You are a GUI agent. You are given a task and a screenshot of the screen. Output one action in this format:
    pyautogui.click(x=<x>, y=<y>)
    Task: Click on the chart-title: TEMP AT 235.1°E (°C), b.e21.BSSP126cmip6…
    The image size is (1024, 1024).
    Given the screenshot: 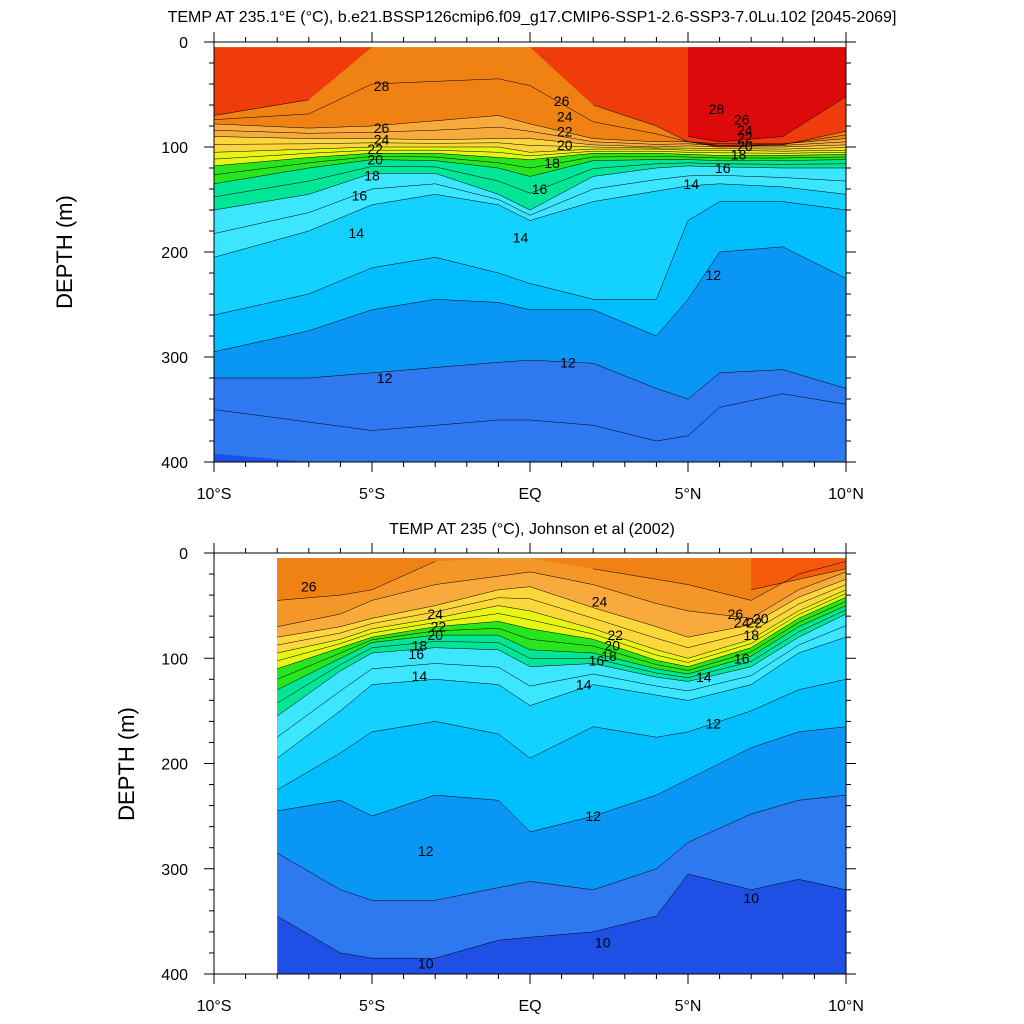 What is the action you would take?
    pyautogui.click(x=532, y=17)
    